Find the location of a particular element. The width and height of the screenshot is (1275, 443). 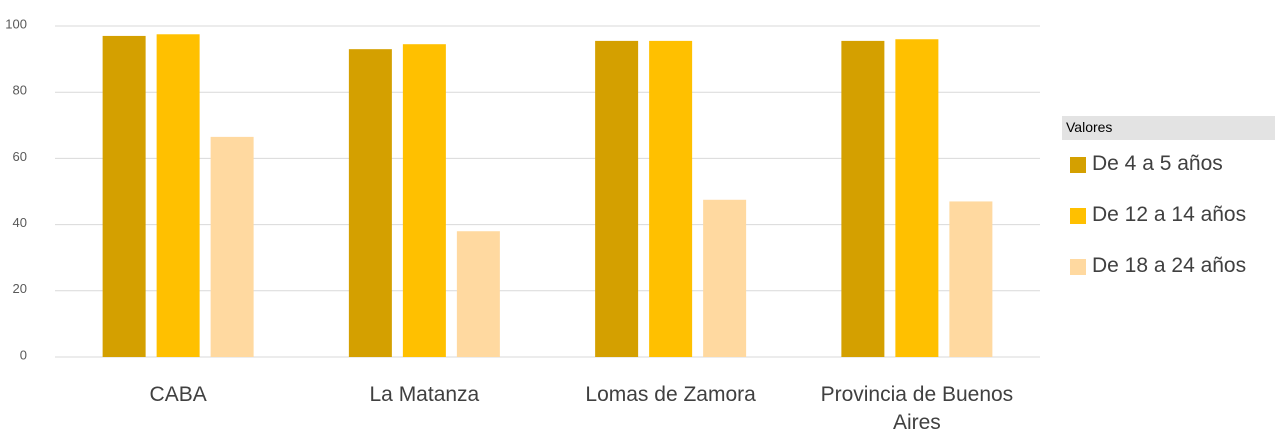

legend-label: De 4 a 5 años is located at coordinates (1157, 163).